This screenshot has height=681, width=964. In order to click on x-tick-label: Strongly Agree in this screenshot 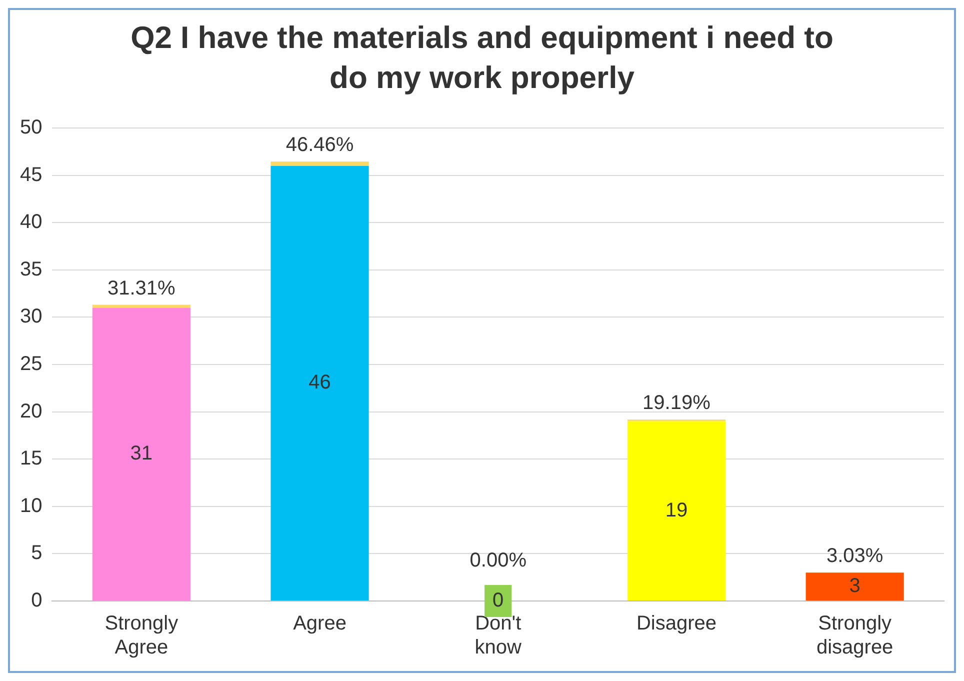, I will do `click(141, 635)`.